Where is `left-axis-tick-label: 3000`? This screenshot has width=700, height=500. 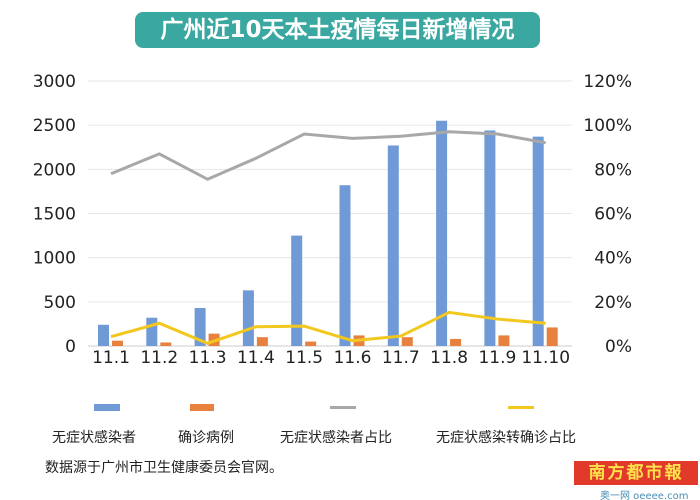 left-axis-tick-label: 3000 is located at coordinates (54, 82).